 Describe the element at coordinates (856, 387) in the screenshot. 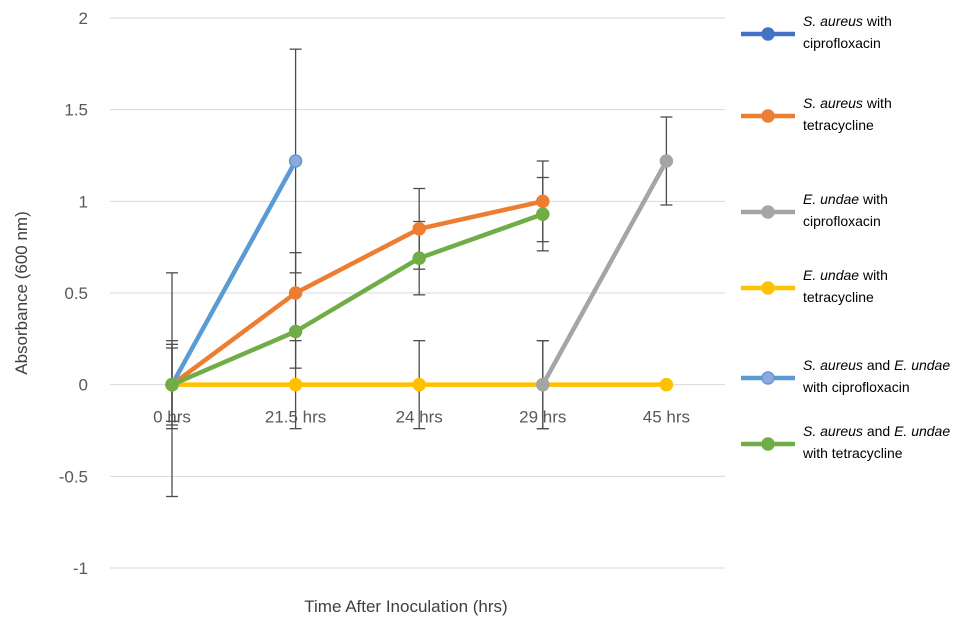

I see `legend-text-part: with ciprofloxacin` at that location.